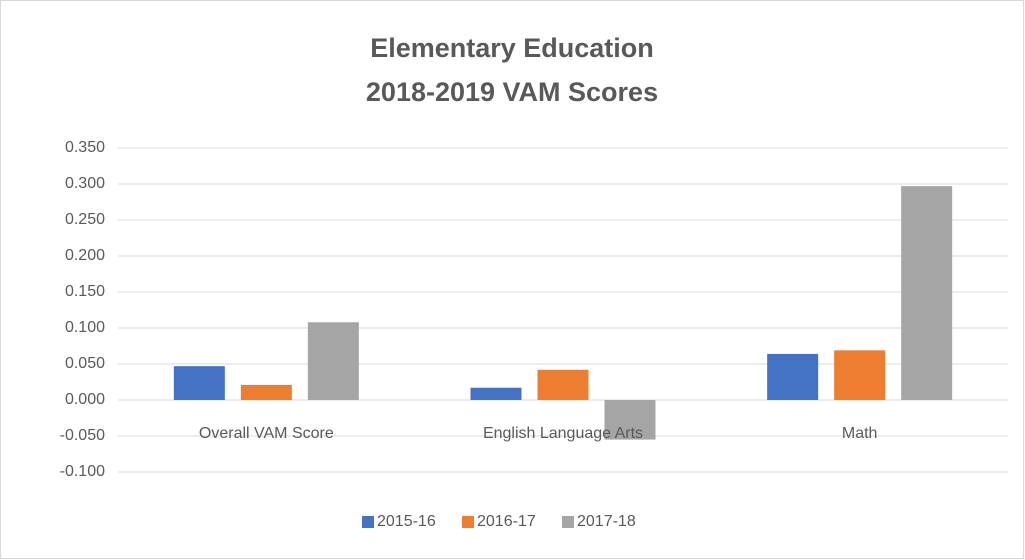 The image size is (1025, 560). I want to click on y-tick-label: -0.100, so click(82, 471).